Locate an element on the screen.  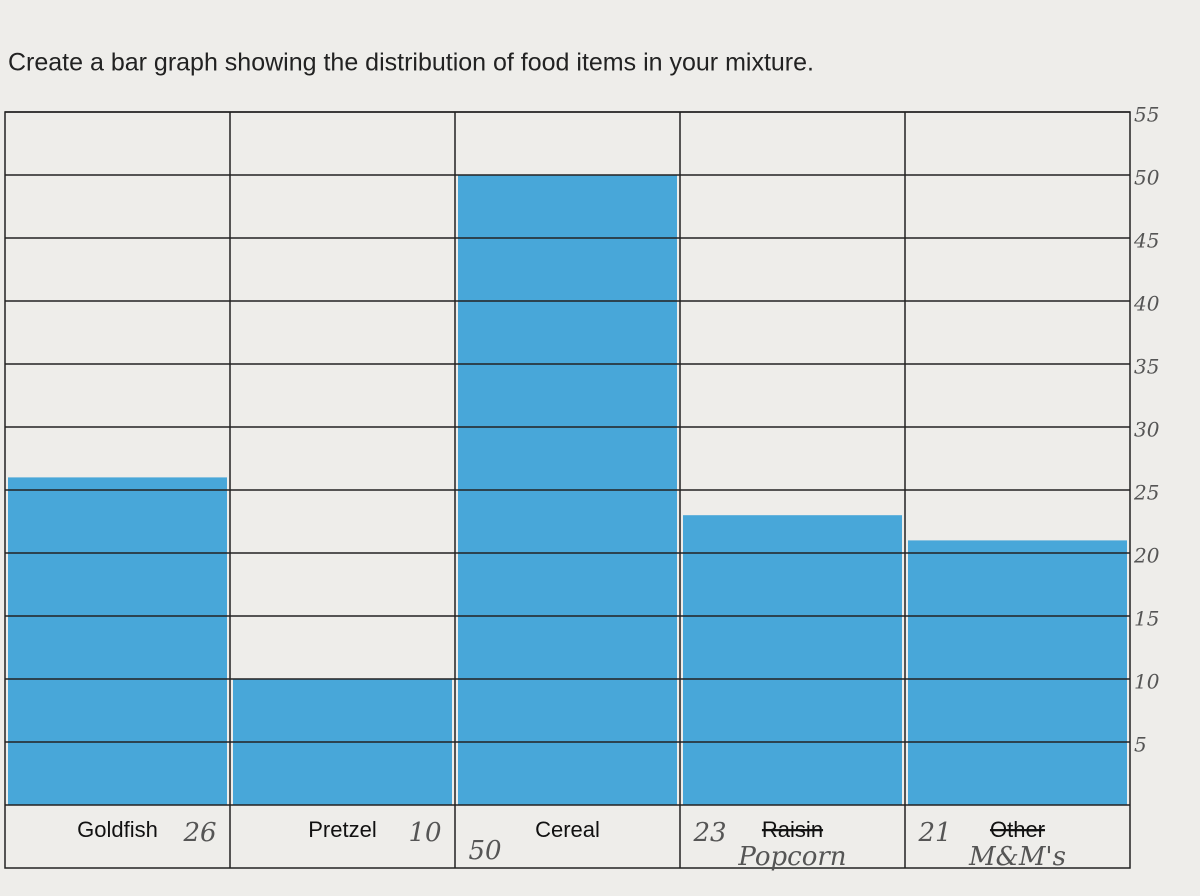
y-tick-label: 30 is located at coordinates (1147, 430).